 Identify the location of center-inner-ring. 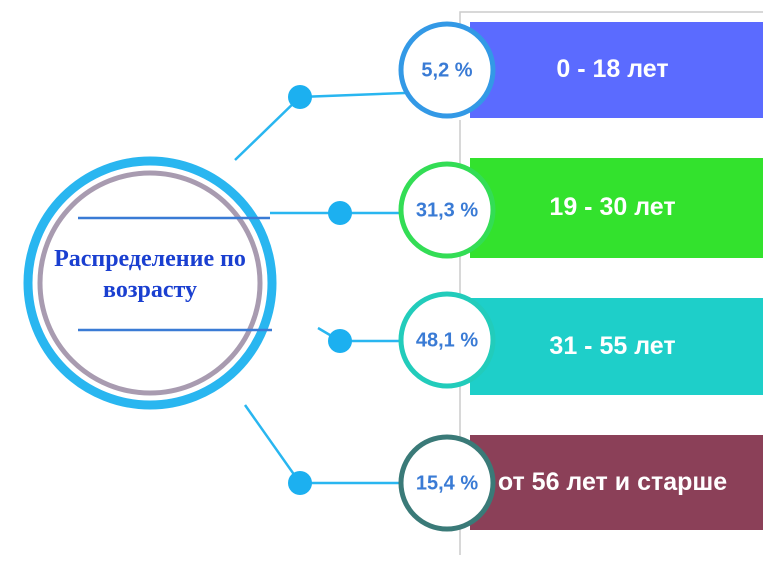
(150, 283).